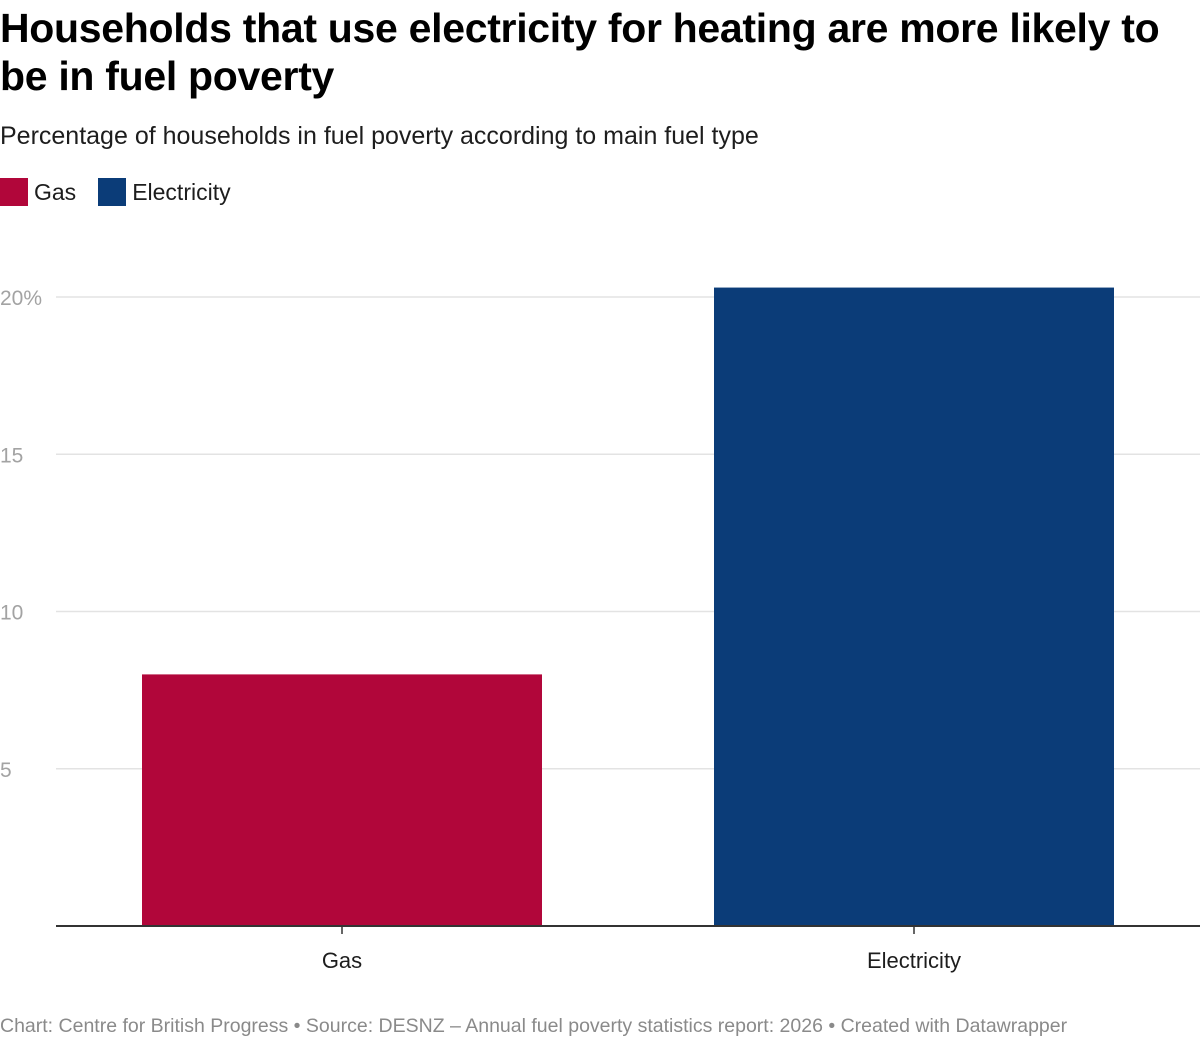 The image size is (1200, 1040). Describe the element at coordinates (342, 960) in the screenshot. I see `x-tick-label: Gas` at that location.